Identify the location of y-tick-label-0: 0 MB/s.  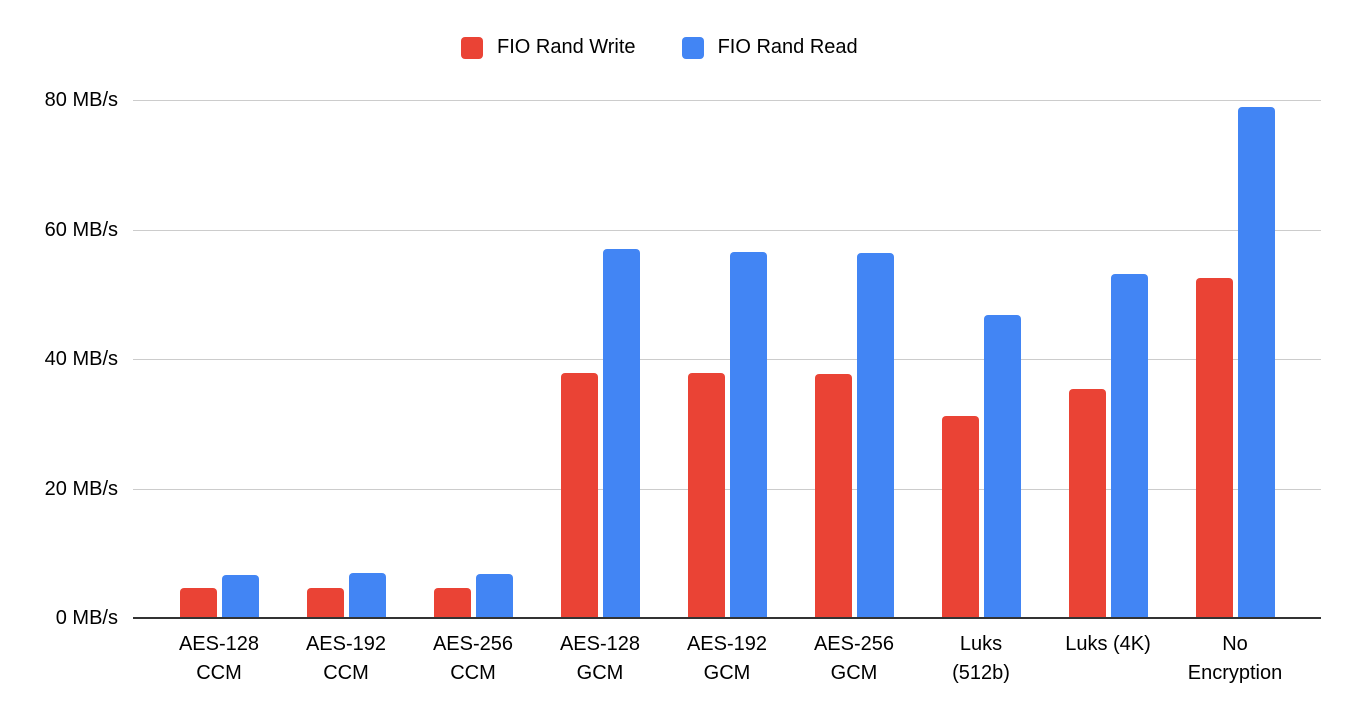
(86, 618).